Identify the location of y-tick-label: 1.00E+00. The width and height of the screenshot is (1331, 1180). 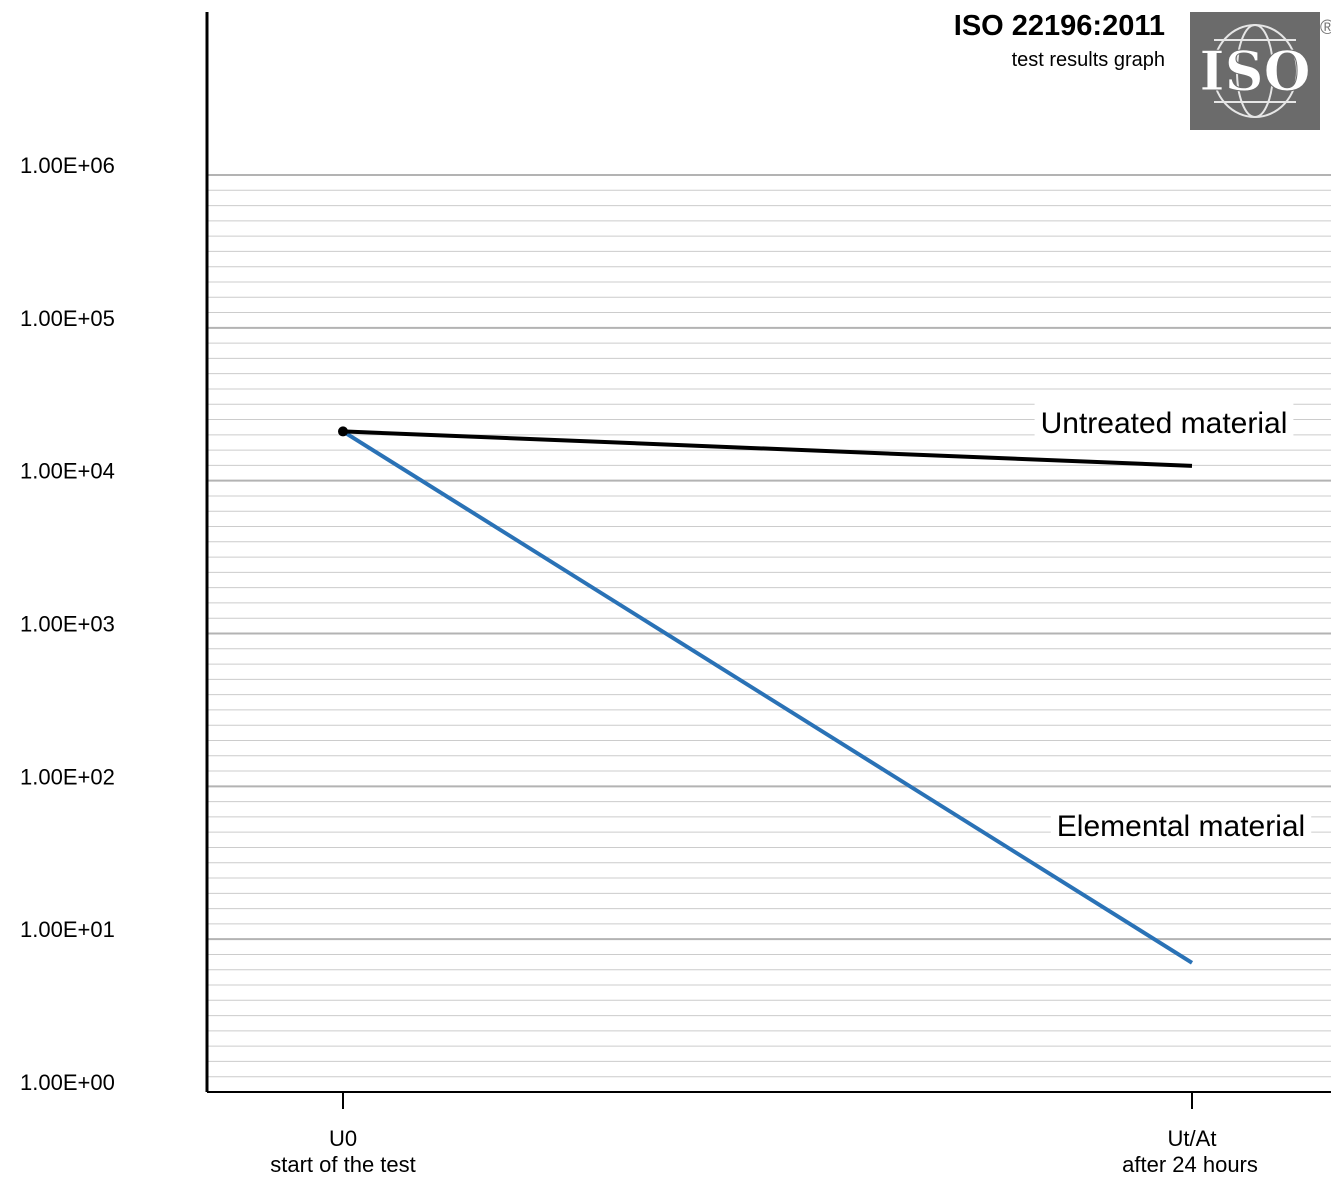
(67, 1082).